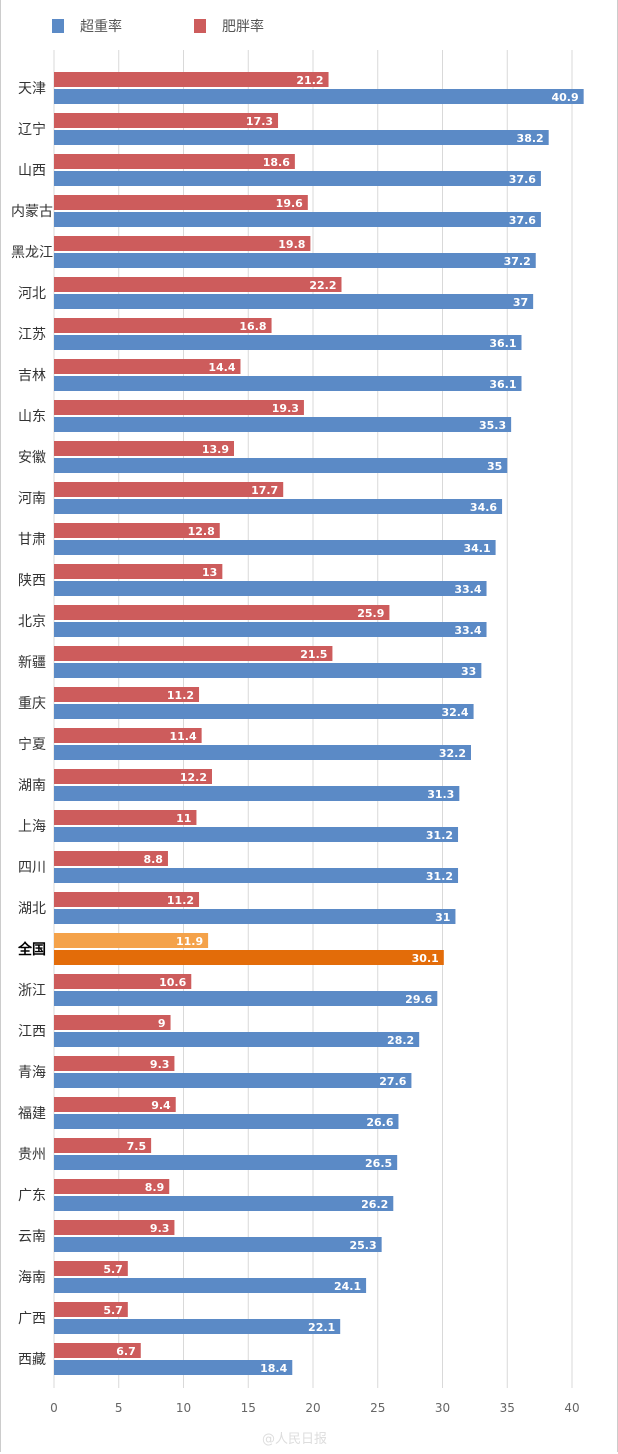  What do you see at coordinates (289, 203) in the screenshot?
I see `data-label: 19.6` at bounding box center [289, 203].